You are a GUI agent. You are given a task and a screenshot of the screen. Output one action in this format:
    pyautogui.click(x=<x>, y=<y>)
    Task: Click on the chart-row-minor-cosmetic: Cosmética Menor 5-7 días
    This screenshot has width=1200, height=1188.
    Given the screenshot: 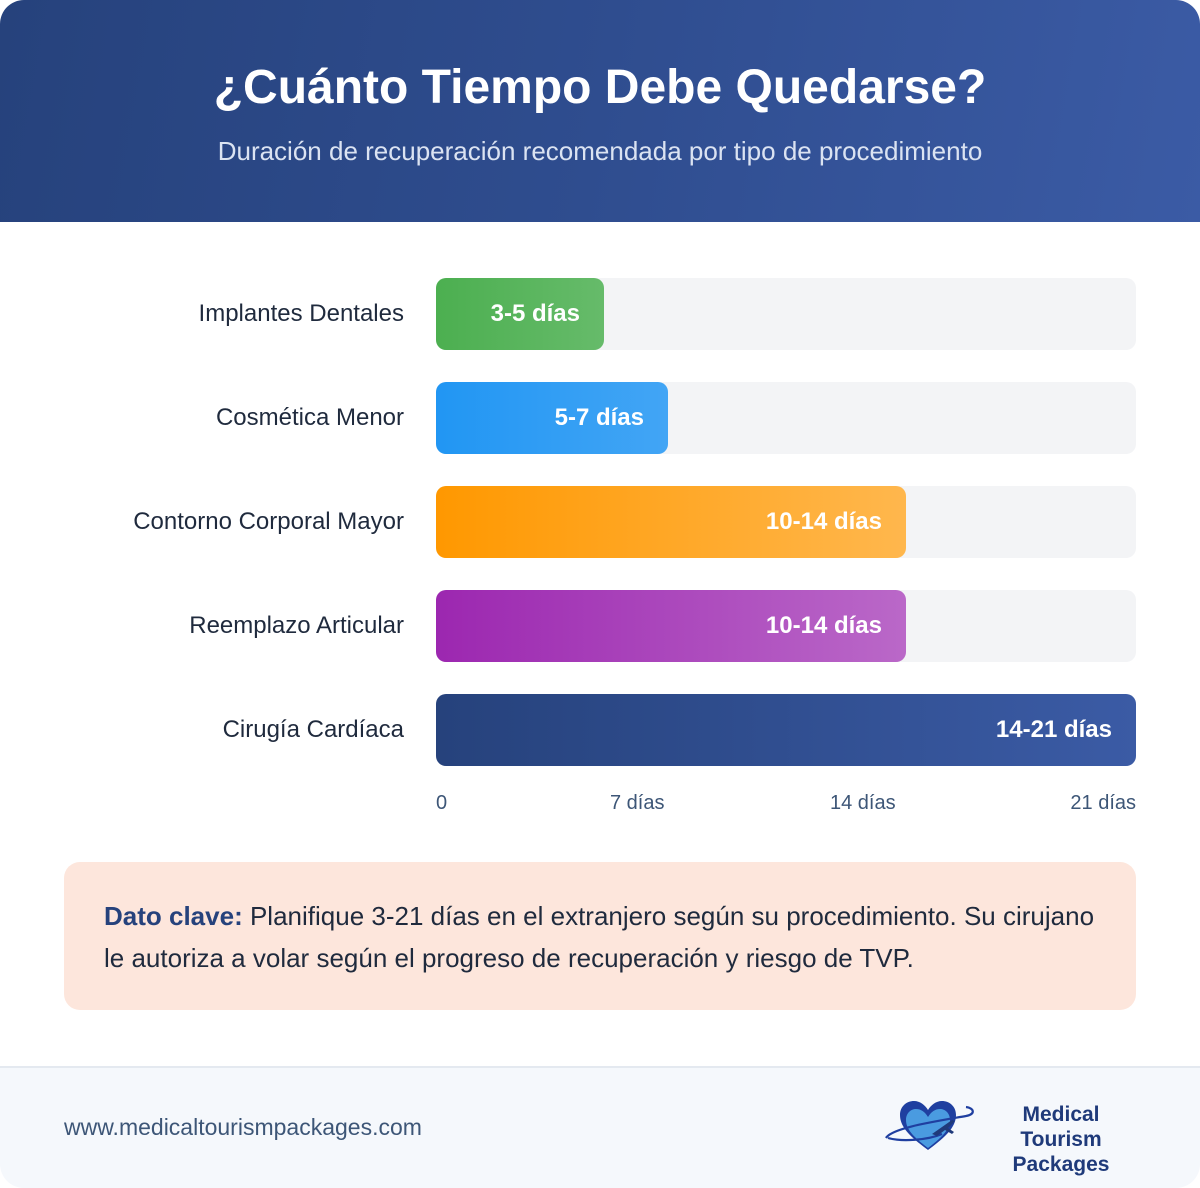 What is the action you would take?
    pyautogui.click(x=600, y=418)
    